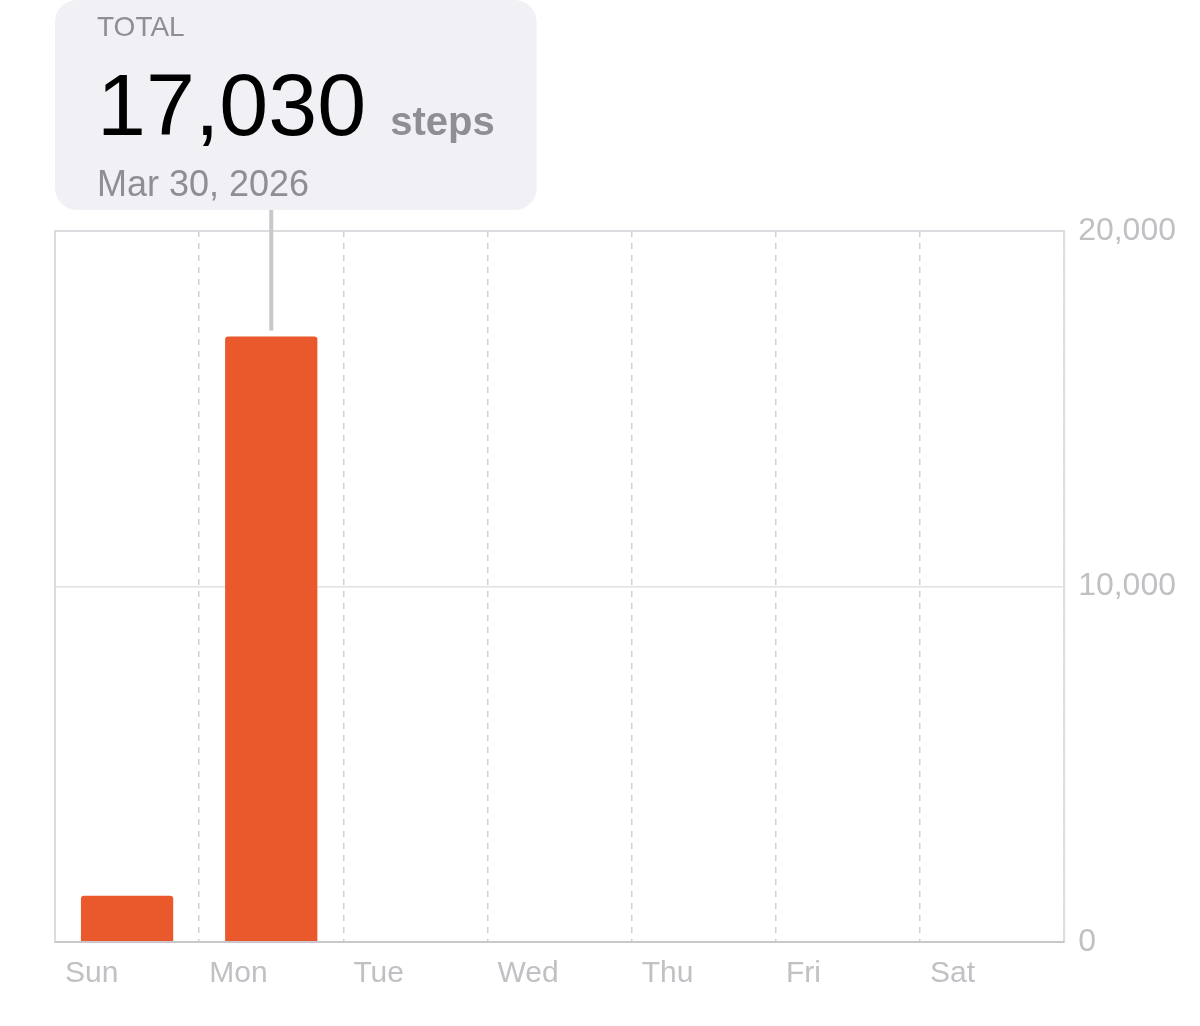  Describe the element at coordinates (953, 972) in the screenshot. I see `x-tick-label: Sat` at that location.